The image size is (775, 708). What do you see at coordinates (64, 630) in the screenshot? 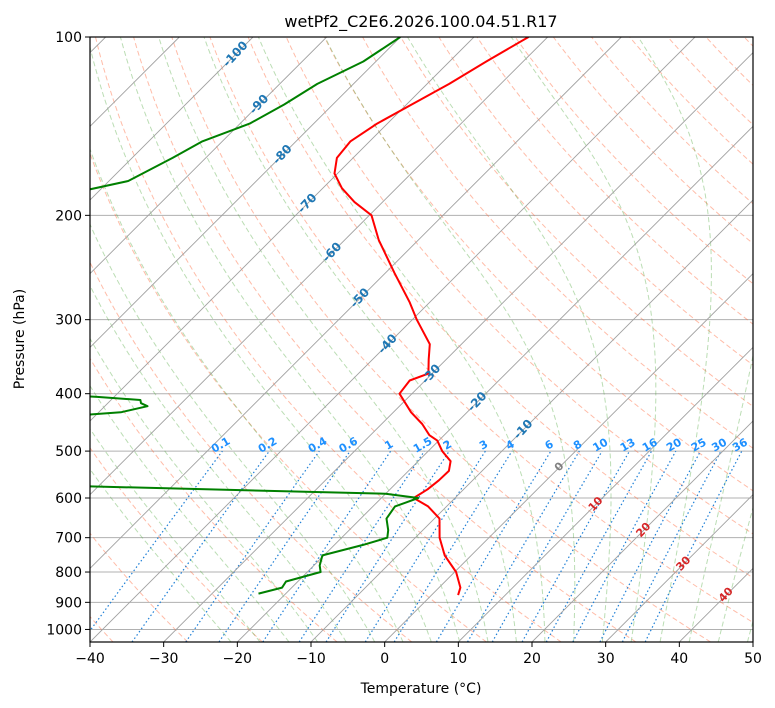
I see `y-tick-label: 1000` at bounding box center [64, 630].